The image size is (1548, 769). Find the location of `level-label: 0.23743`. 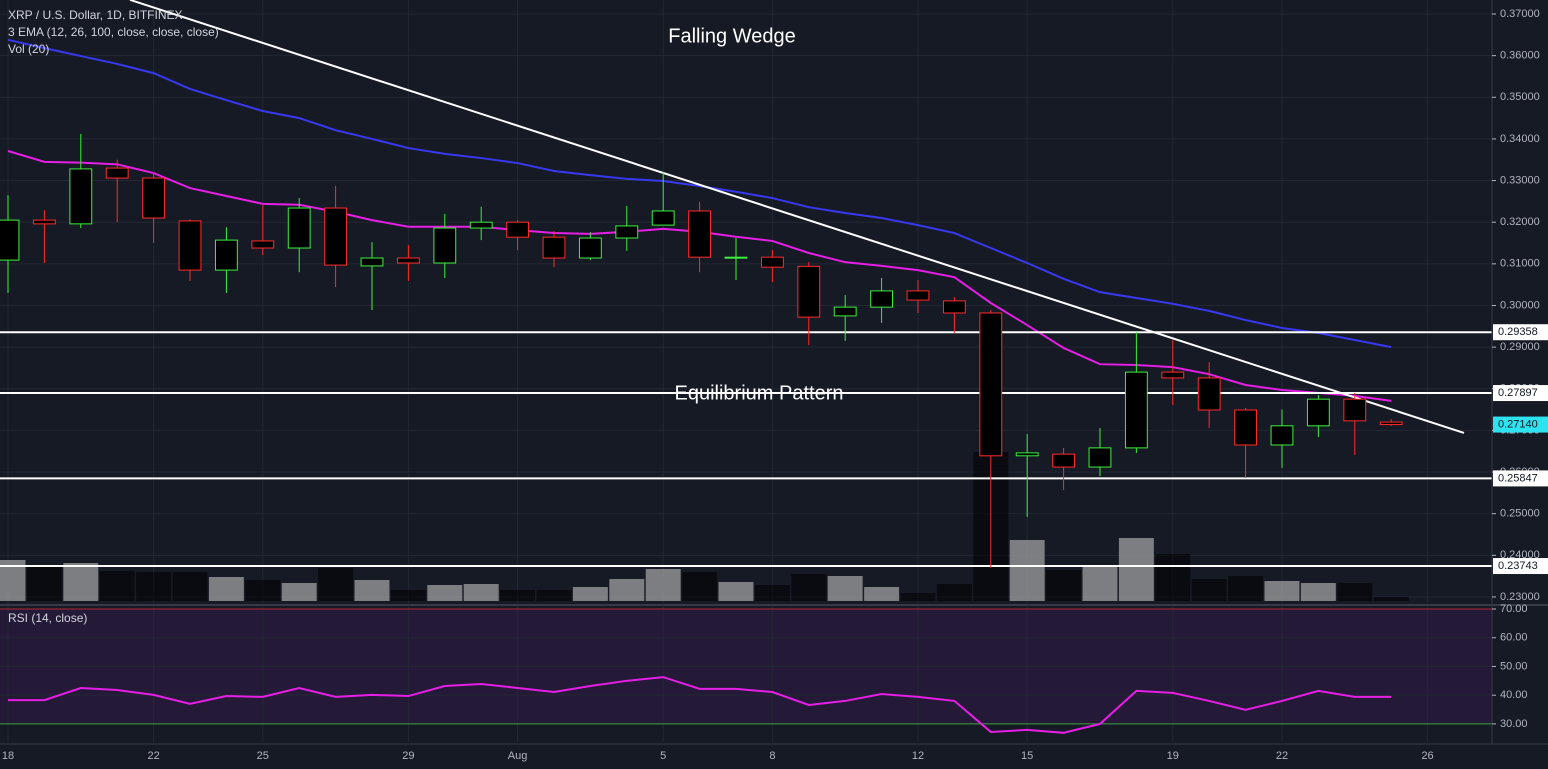

level-label: 0.23743 is located at coordinates (1518, 566).